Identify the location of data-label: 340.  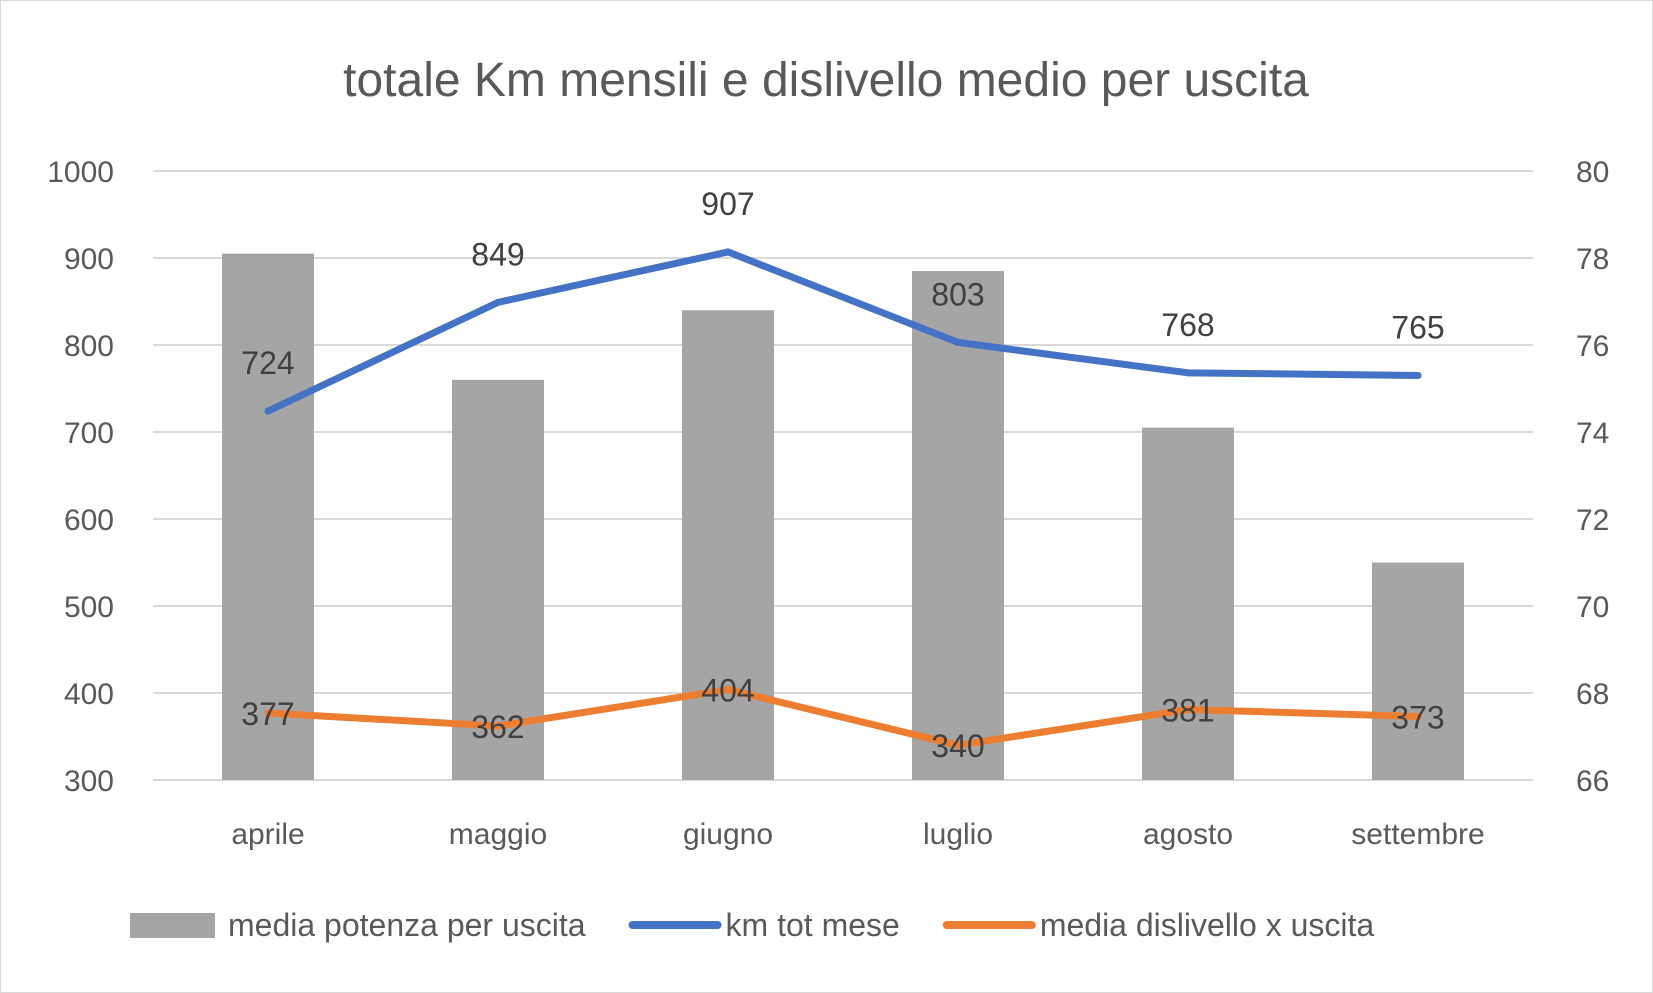
(957, 746).